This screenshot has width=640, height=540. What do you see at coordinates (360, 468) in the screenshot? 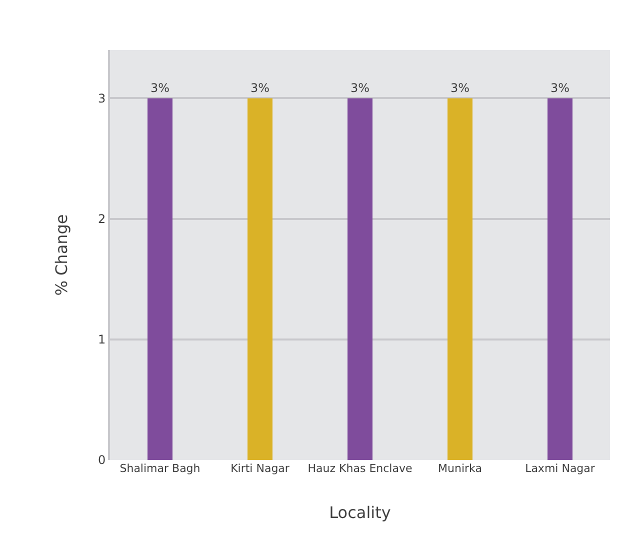
I see `x-tick-label: Hauz Khas Enclave` at bounding box center [360, 468].